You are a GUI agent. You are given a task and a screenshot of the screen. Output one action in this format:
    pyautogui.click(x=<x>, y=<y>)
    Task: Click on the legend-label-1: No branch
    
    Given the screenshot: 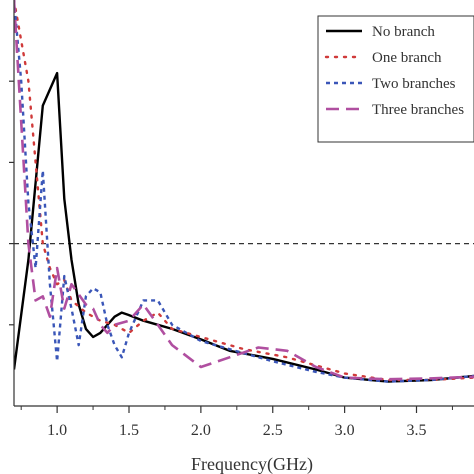 What is the action you would take?
    pyautogui.click(x=403, y=32)
    